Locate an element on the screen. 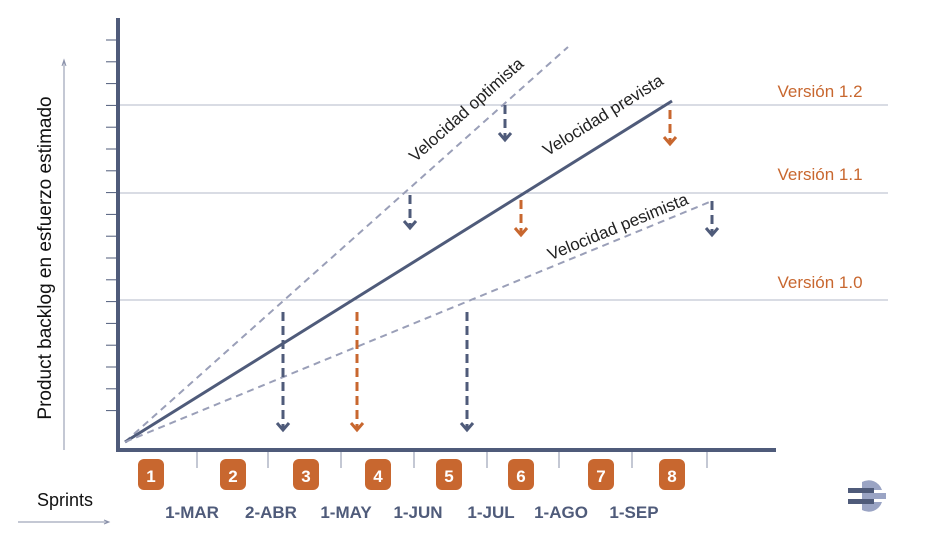 This screenshot has height=540, width=929. sprint-number: 1 is located at coordinates (150, 476).